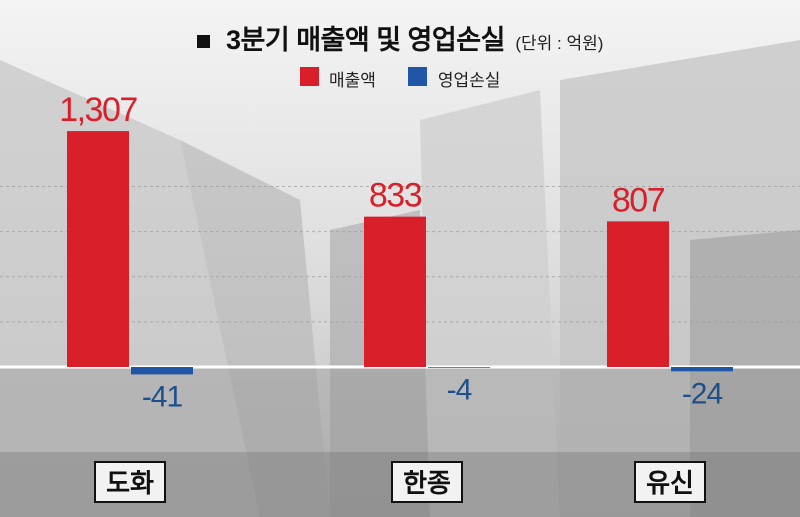 Image resolution: width=800 pixels, height=517 pixels. What do you see at coordinates (469, 80) in the screenshot?
I see `legend-label-loss: 영업손실` at bounding box center [469, 80].